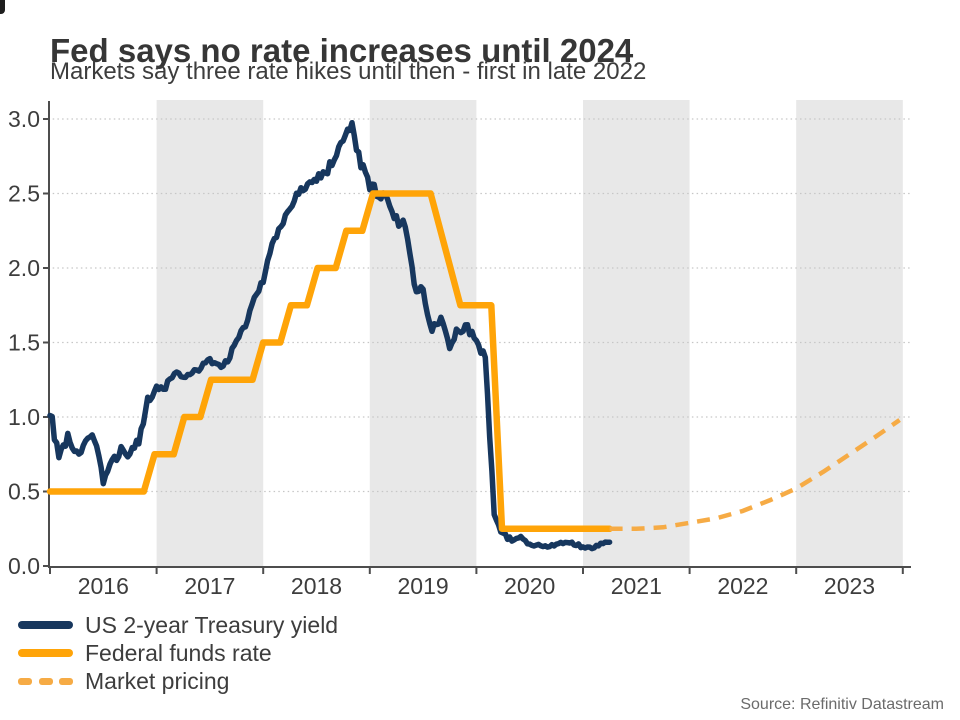 This screenshot has height=720, width=960. Describe the element at coordinates (742, 586) in the screenshot. I see `x-tick-label: 2022` at that location.